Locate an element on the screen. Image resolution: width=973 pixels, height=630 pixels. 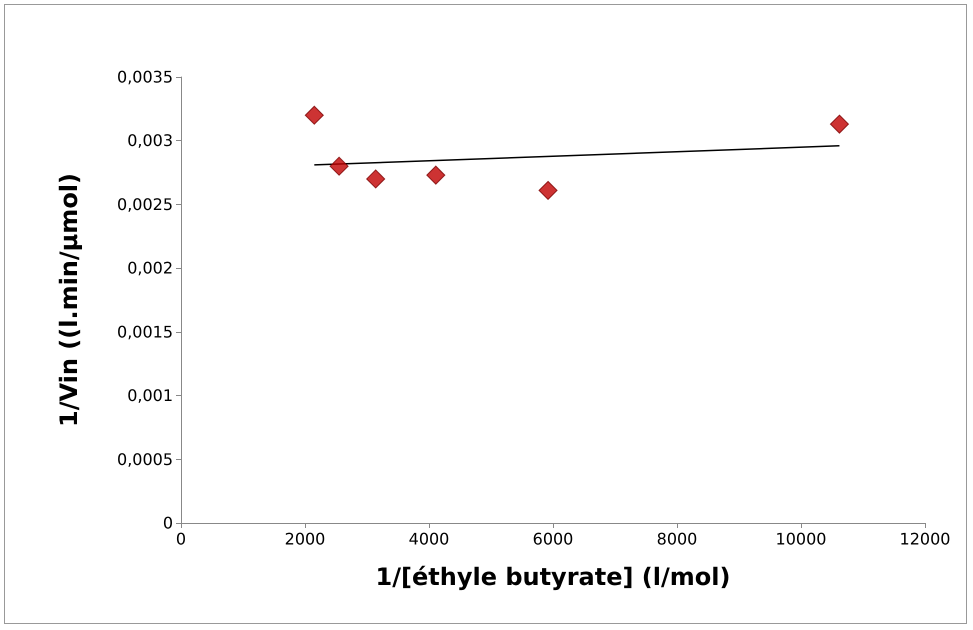
y-tick-label: 0,0025 is located at coordinates (145, 204).